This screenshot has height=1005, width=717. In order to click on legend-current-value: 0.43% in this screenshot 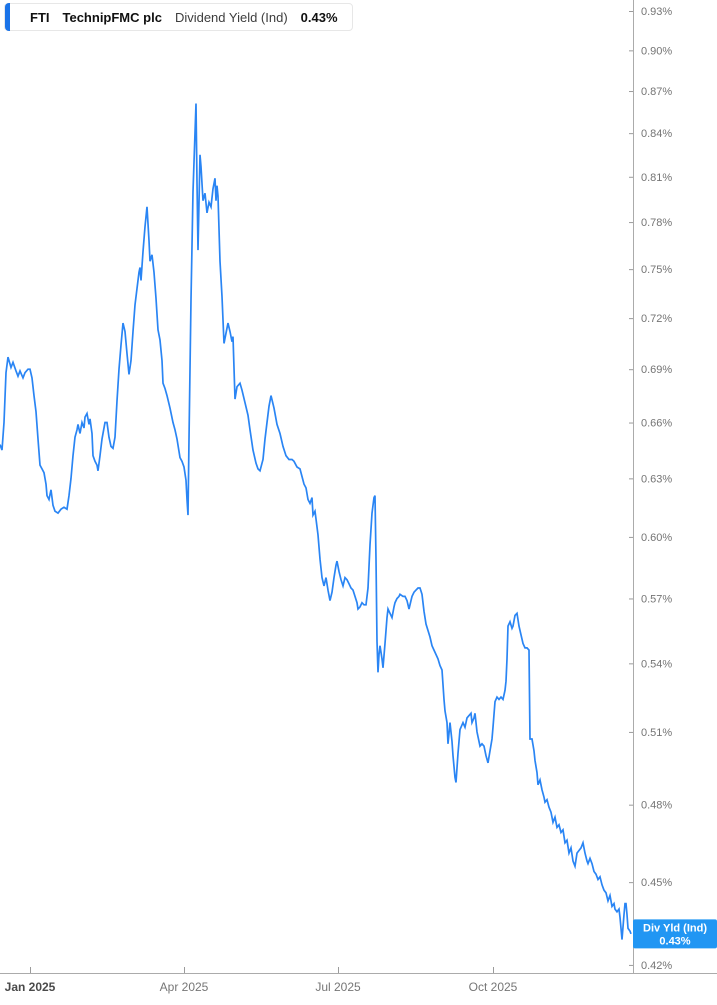, I will do `click(319, 17)`.